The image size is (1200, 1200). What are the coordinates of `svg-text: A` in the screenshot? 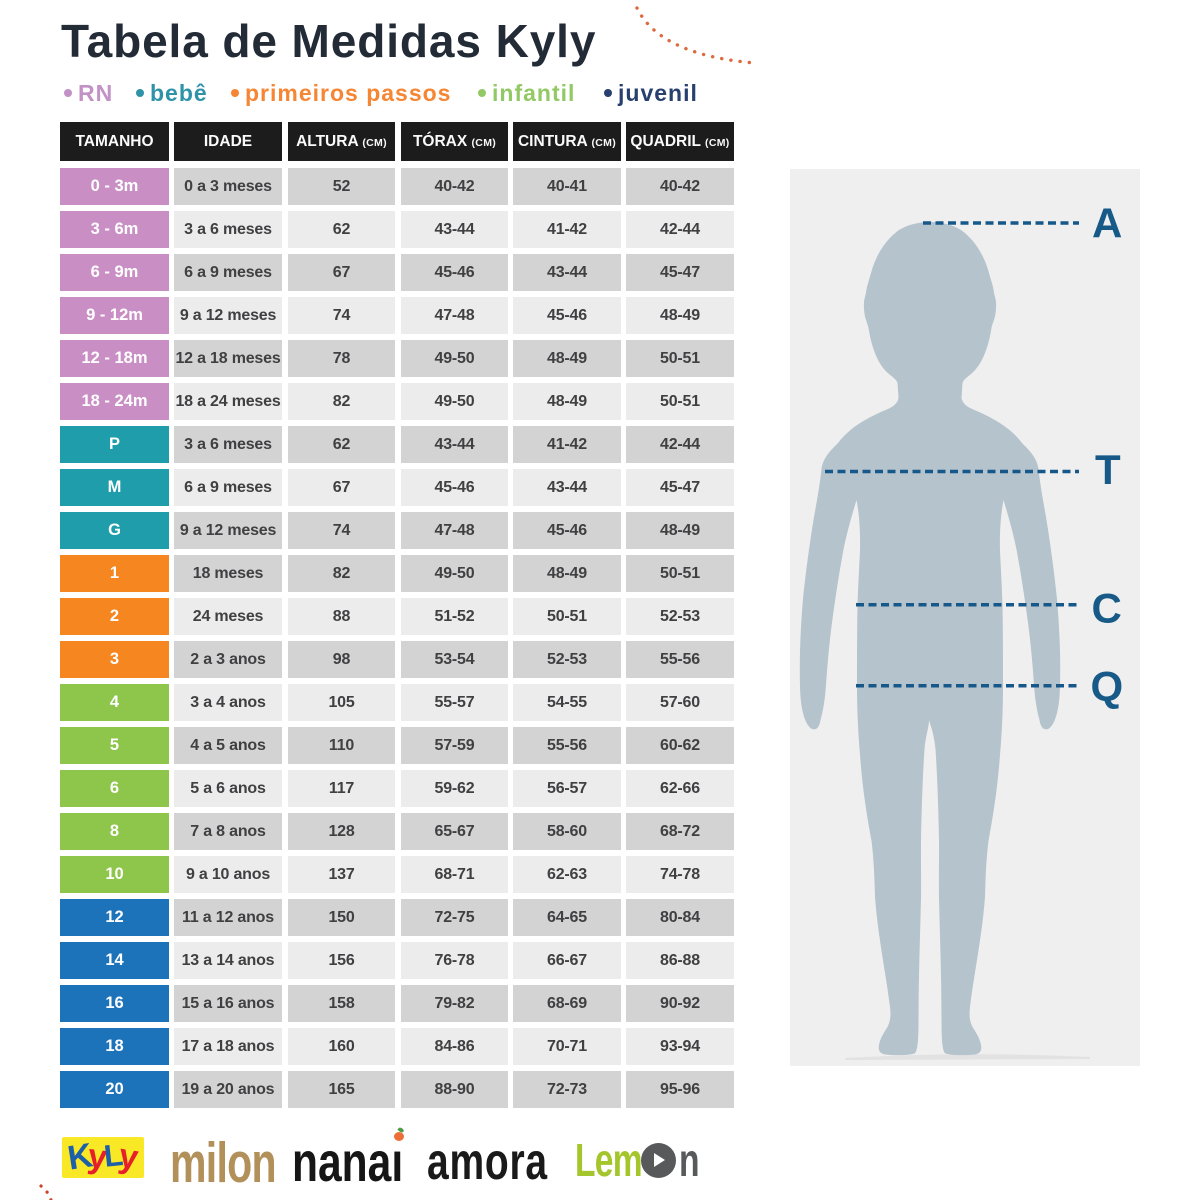 It's located at (1107, 223).